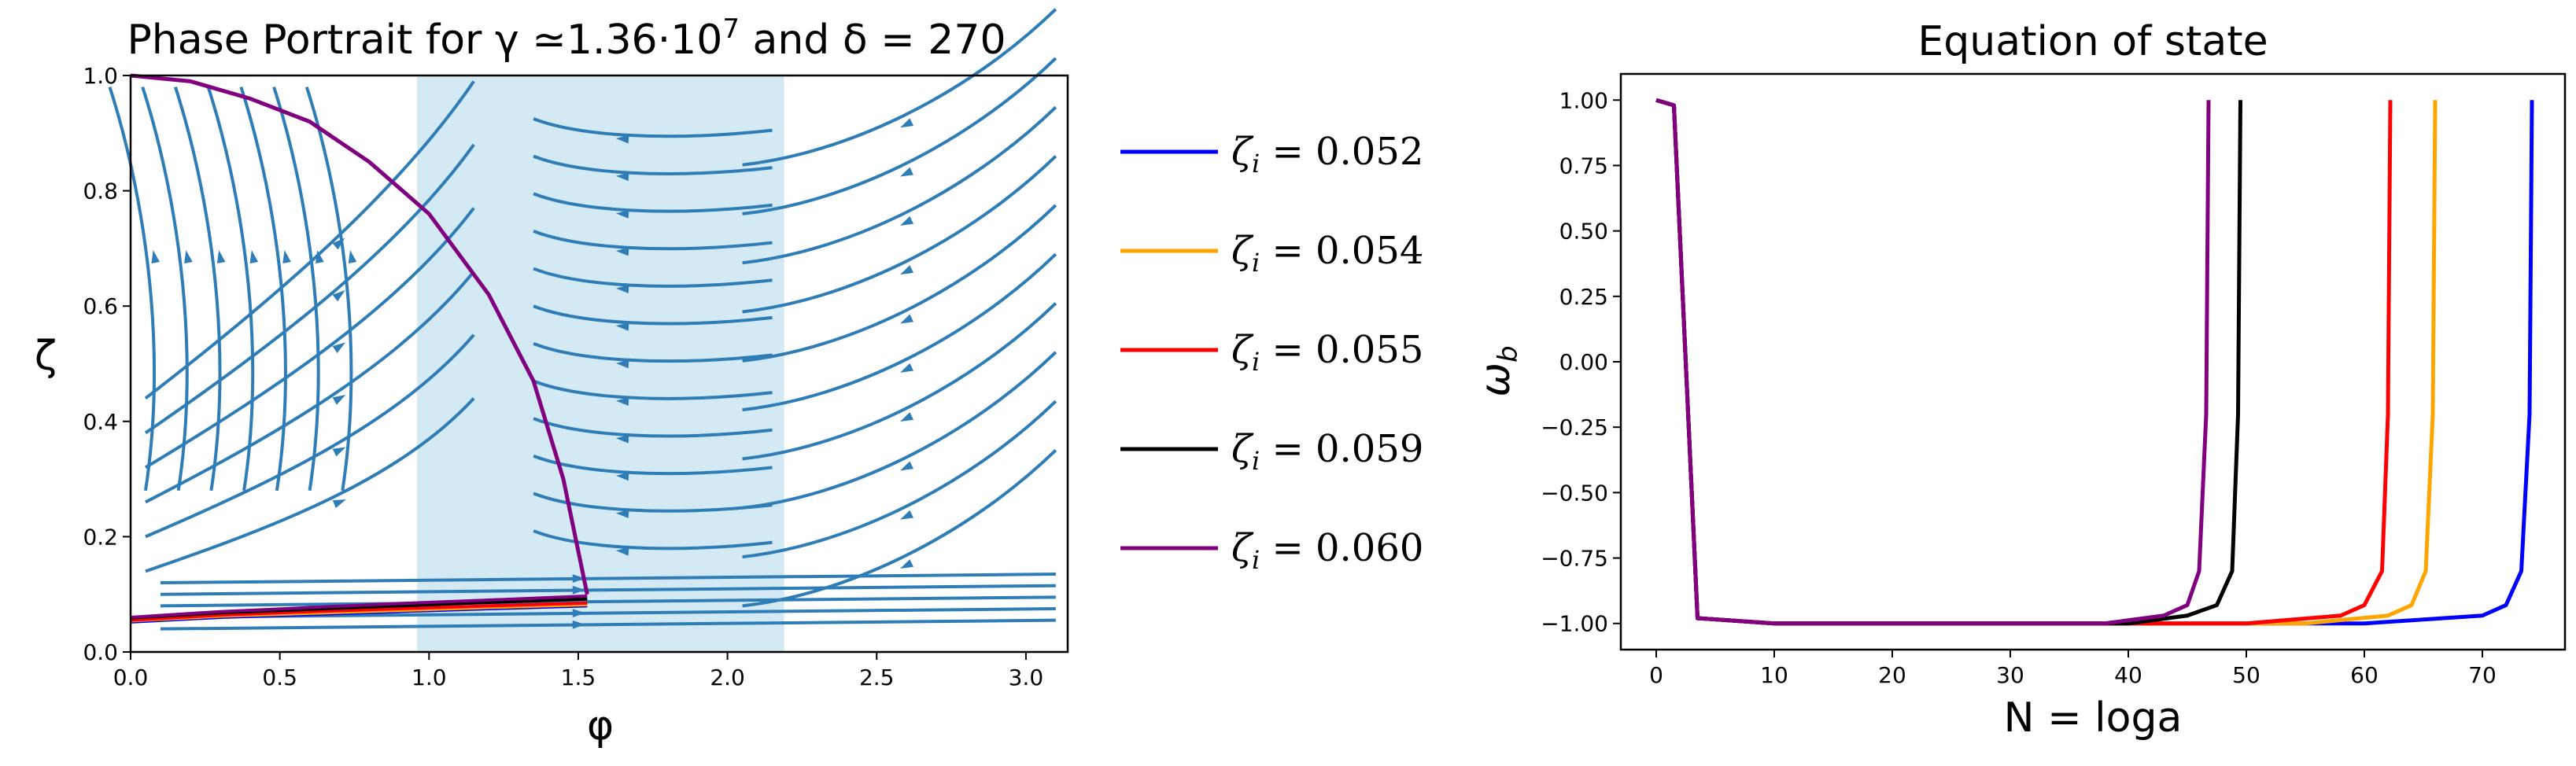 The width and height of the screenshot is (2576, 766). I want to click on y-tick-label: −0.75, so click(1575, 559).